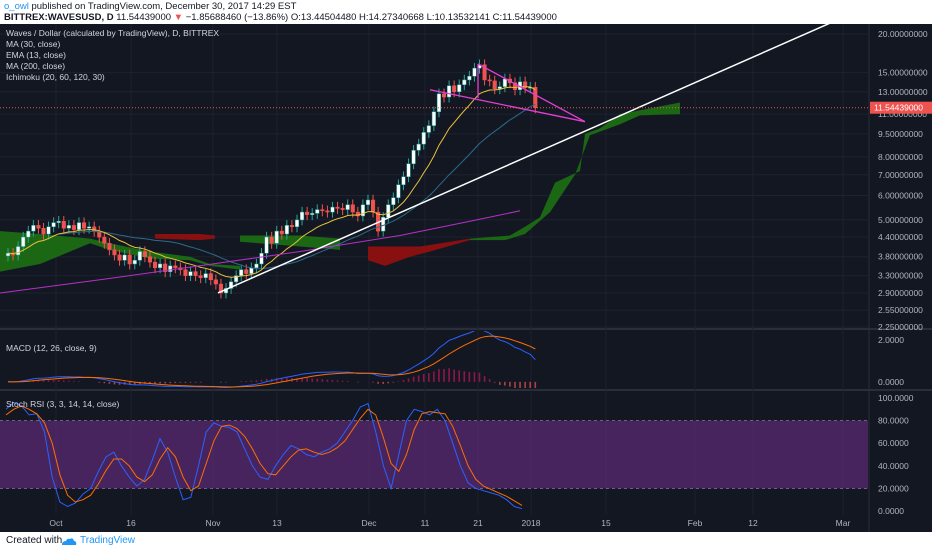  What do you see at coordinates (75, 251) in the screenshot?
I see `cloud-green-early` at bounding box center [75, 251].